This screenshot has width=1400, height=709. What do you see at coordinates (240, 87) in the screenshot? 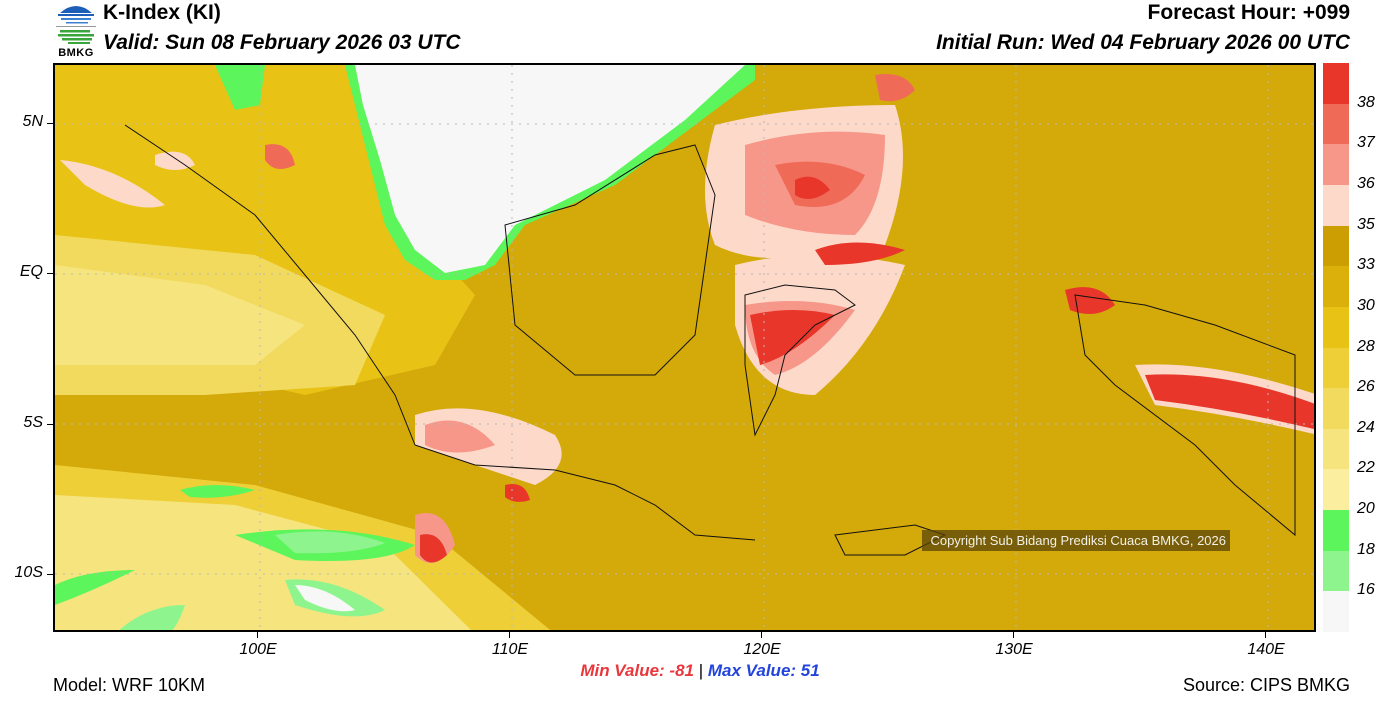
I see `field-green-north` at bounding box center [240, 87].